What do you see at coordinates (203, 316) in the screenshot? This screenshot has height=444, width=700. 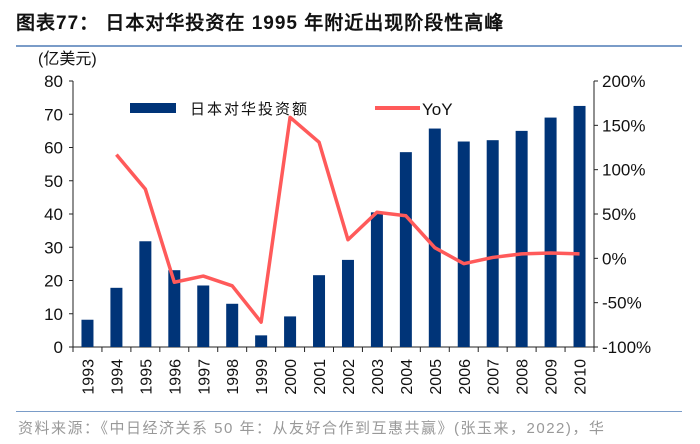 I see `bar-1997` at bounding box center [203, 316].